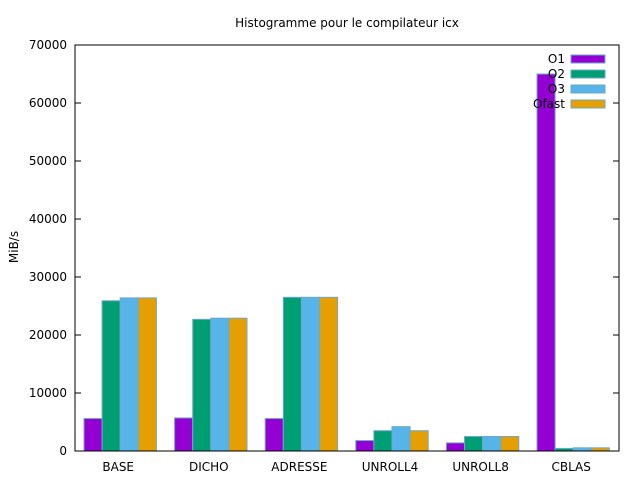 This screenshot has width=640, height=484. I want to click on x-tick-label: DICHO, so click(209, 467).